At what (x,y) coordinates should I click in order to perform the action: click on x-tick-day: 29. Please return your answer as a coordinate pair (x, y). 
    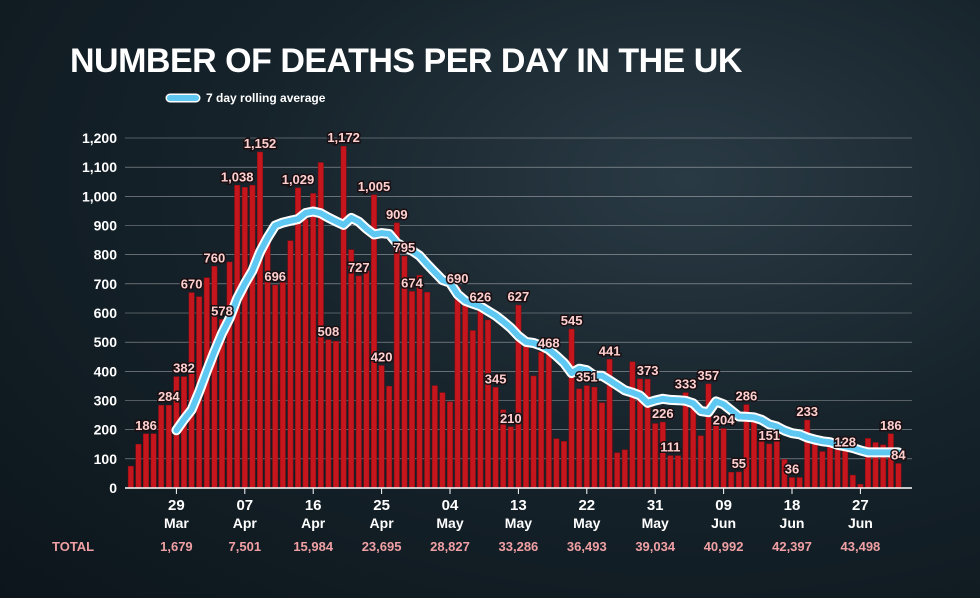
    Looking at the image, I should click on (176, 505).